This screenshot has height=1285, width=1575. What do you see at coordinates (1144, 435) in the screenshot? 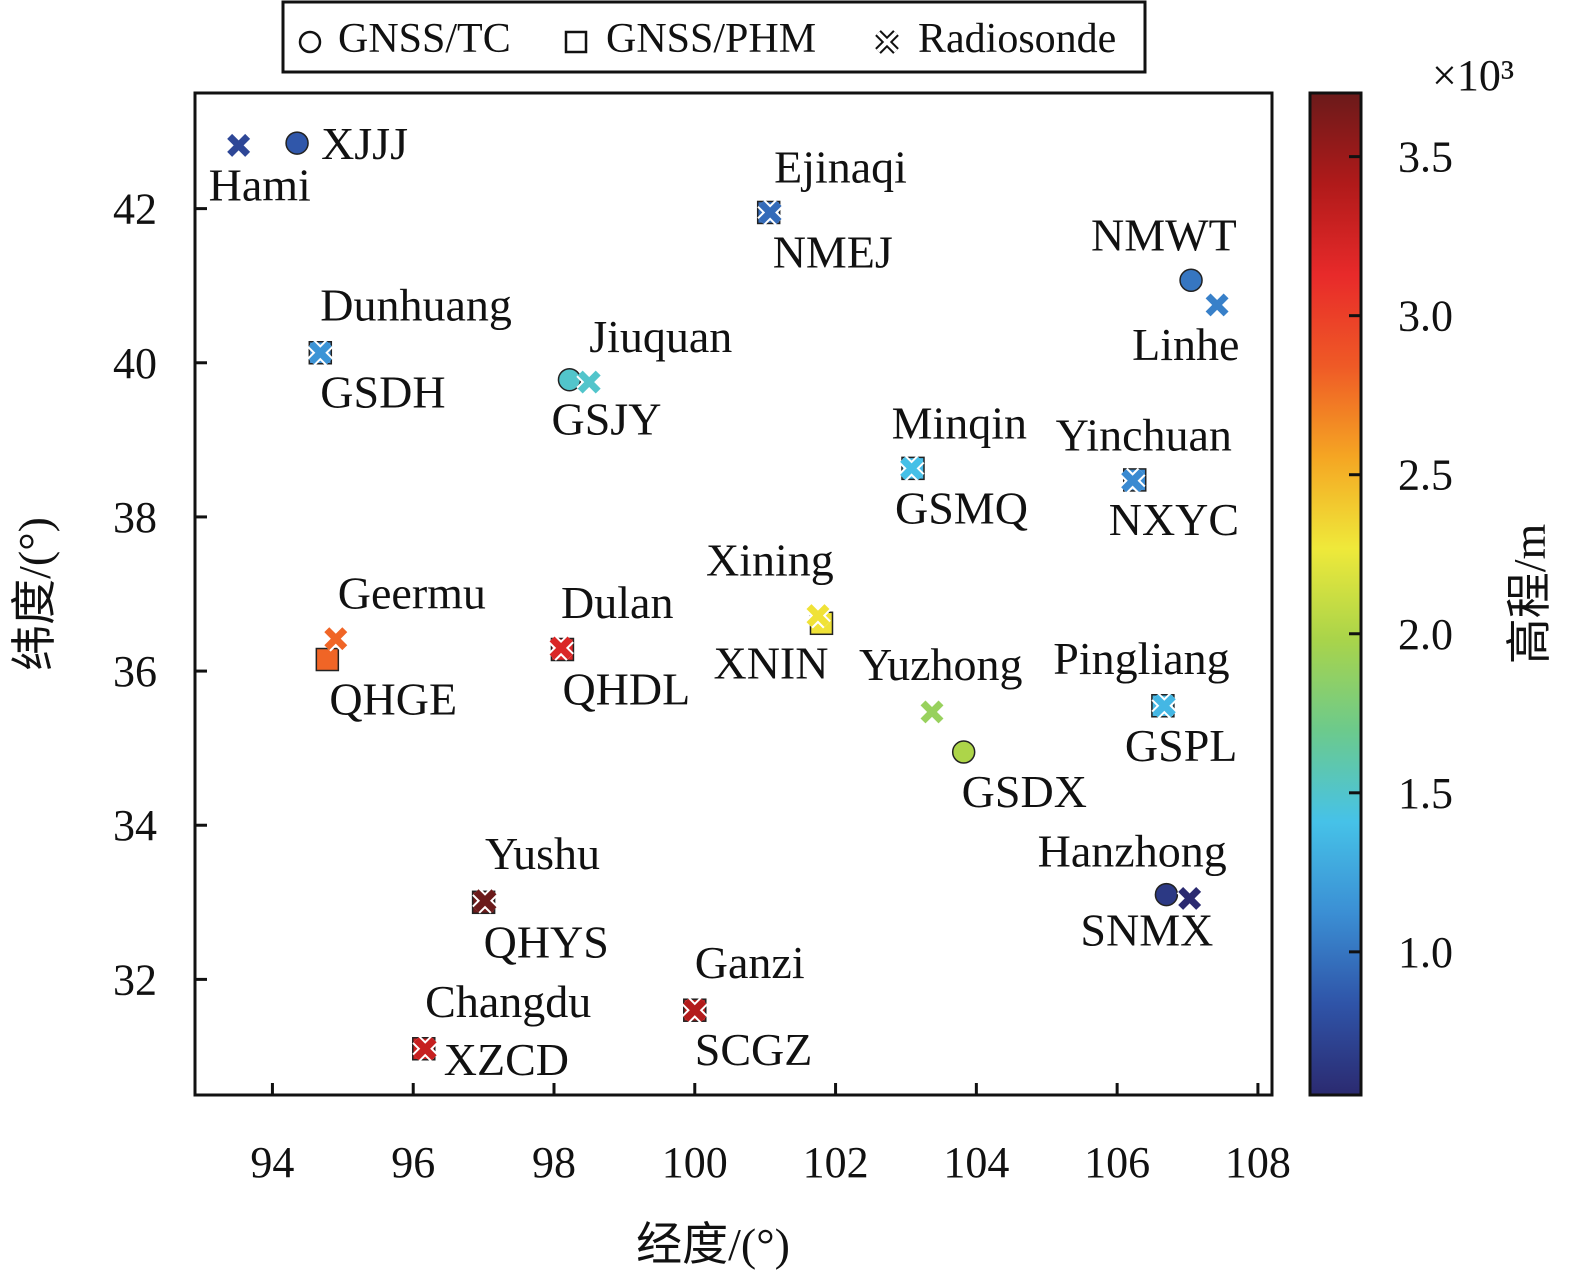
I see `station-label: Yinchuan` at bounding box center [1144, 435].